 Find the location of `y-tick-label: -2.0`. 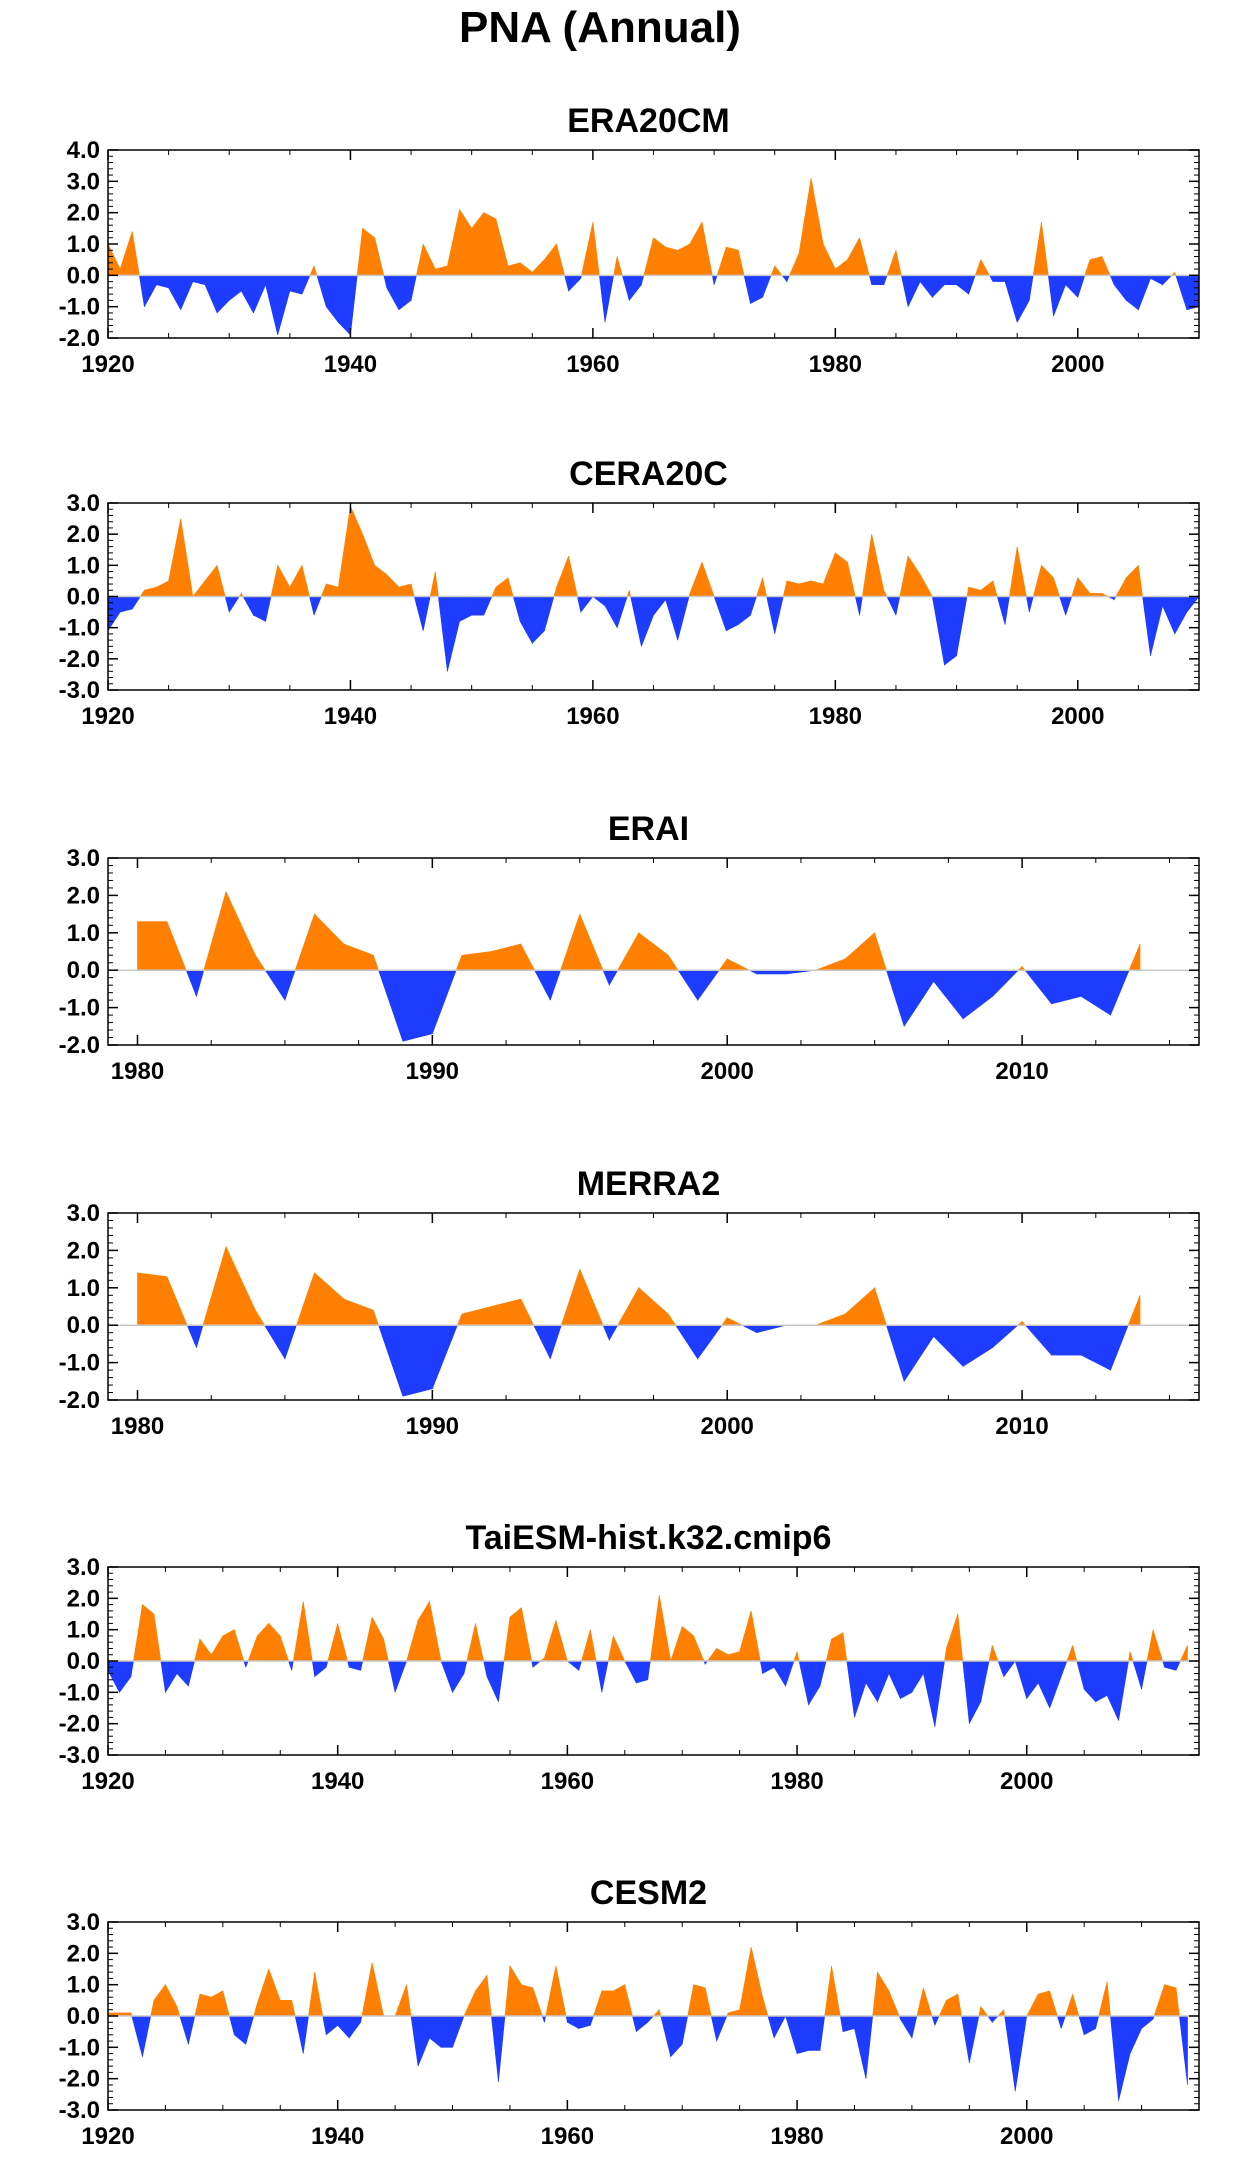

y-tick-label: -2.0 is located at coordinates (79, 1724).